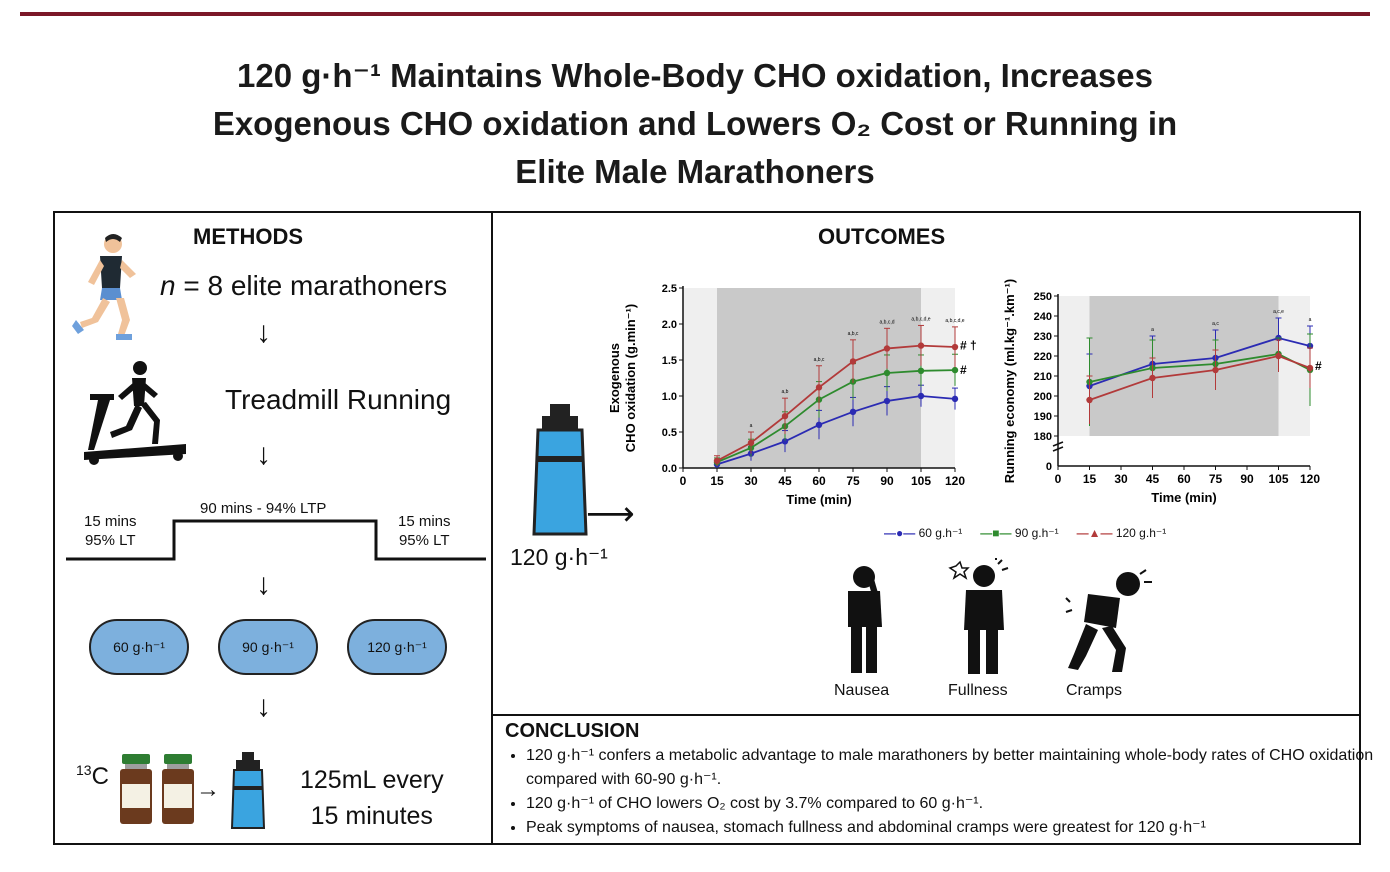 The height and width of the screenshot is (872, 1390). Describe the element at coordinates (865, 619) in the screenshot. I see `nausea-figure-icon` at that location.